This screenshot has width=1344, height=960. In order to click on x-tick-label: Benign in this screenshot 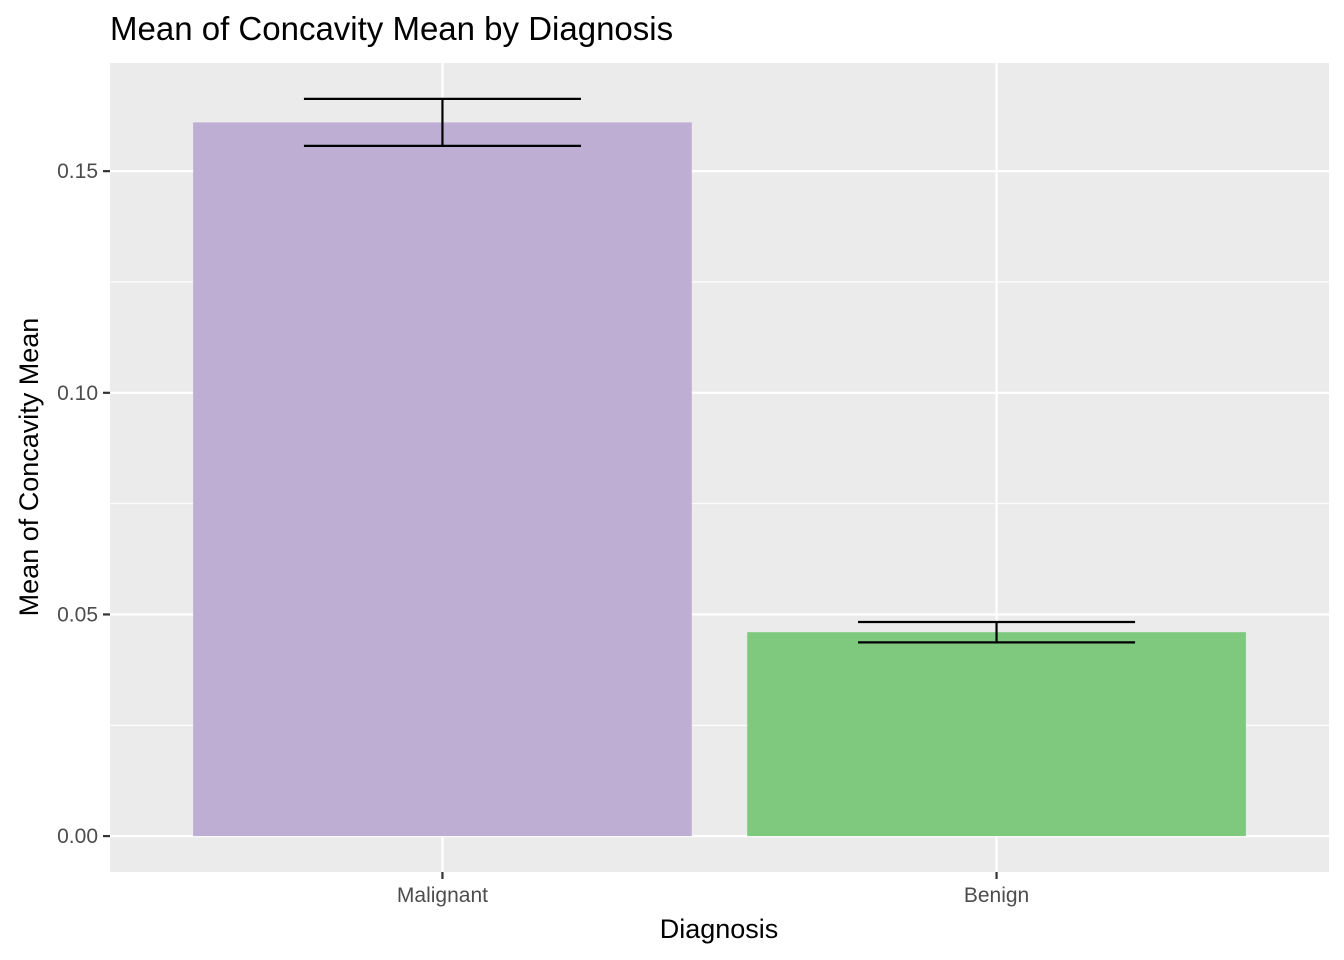, I will do `click(996, 895)`.